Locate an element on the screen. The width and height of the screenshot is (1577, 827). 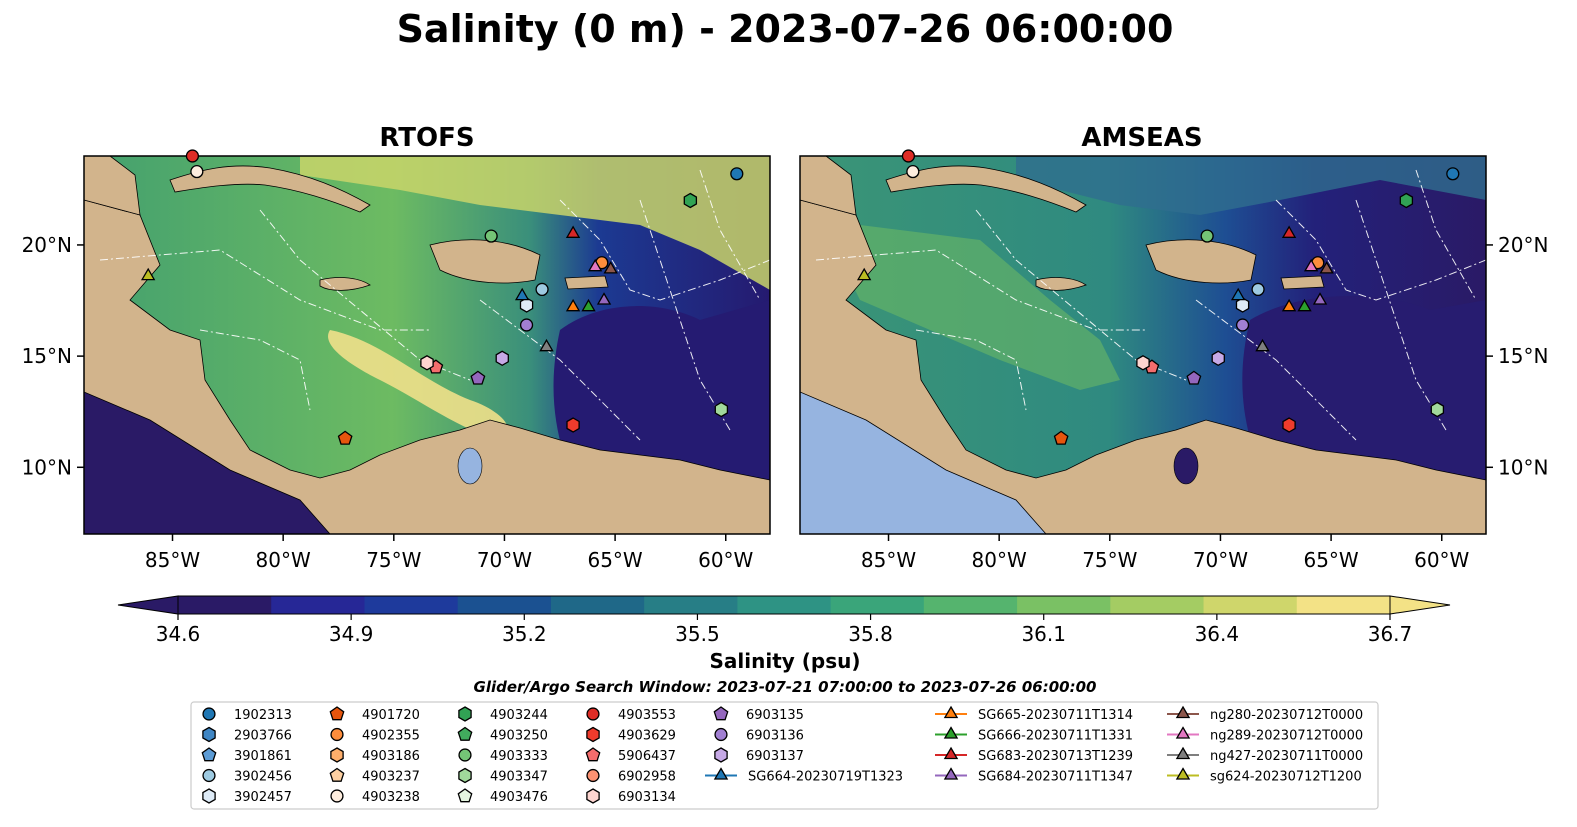
rtofs-lake-maracaibo is located at coordinates (470, 466).